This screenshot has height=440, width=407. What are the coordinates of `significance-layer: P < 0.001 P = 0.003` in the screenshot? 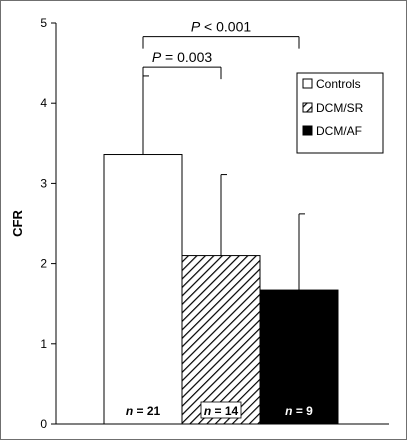 It's located at (221, 49).